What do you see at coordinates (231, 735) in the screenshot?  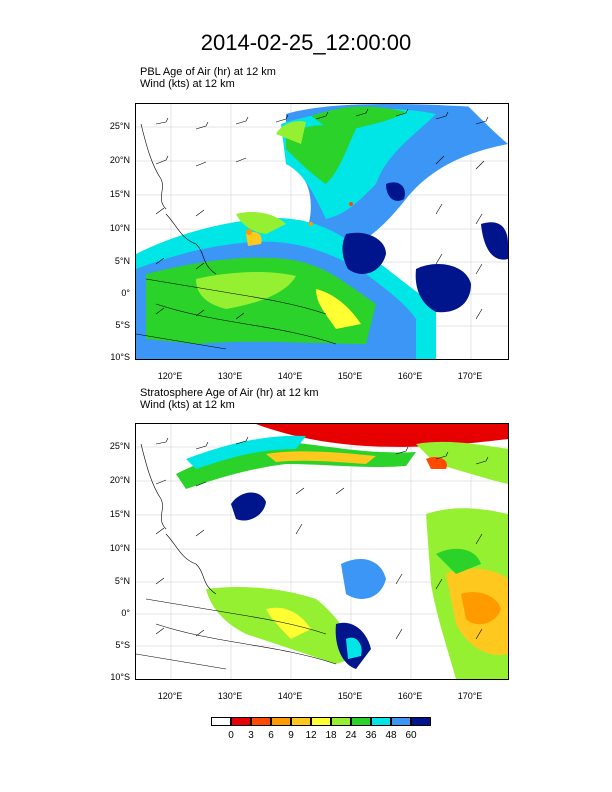 I see `colorbar-label: 0` at bounding box center [231, 735].